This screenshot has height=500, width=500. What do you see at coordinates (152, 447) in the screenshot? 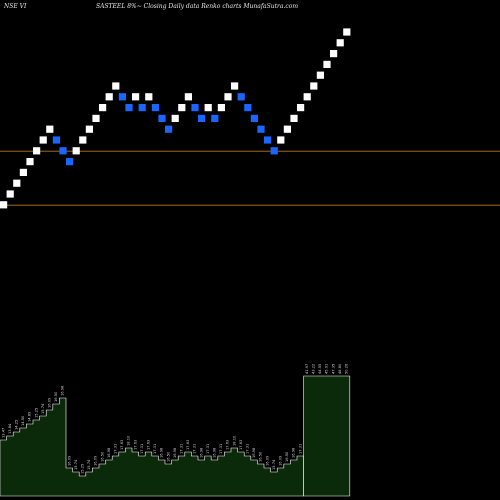
I see `volume-area-left` at bounding box center [152, 447].